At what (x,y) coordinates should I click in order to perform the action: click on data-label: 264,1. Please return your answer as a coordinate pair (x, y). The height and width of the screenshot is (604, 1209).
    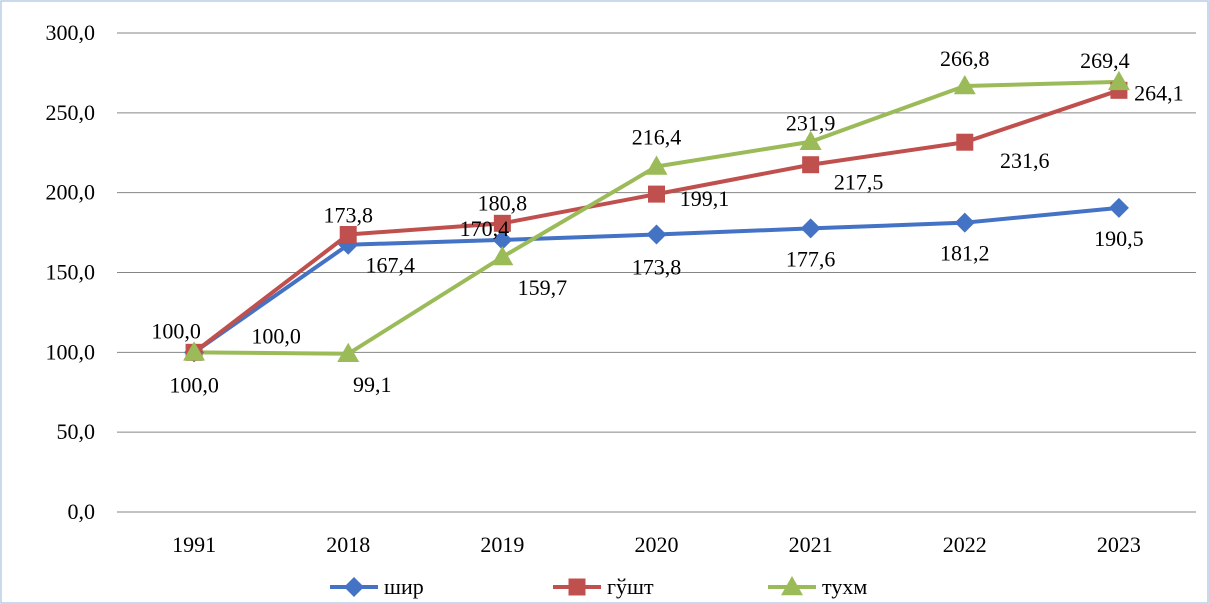
    Looking at the image, I should click on (1159, 92).